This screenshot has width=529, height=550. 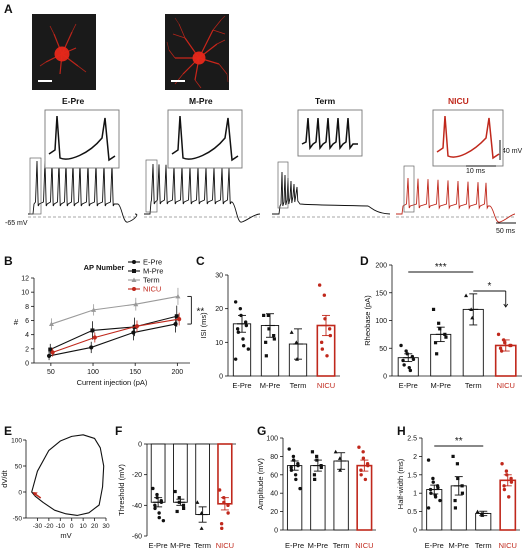 What do you see at coordinates (83, 191) in the screenshot?
I see `trace-e-pre` at bounding box center [83, 191].